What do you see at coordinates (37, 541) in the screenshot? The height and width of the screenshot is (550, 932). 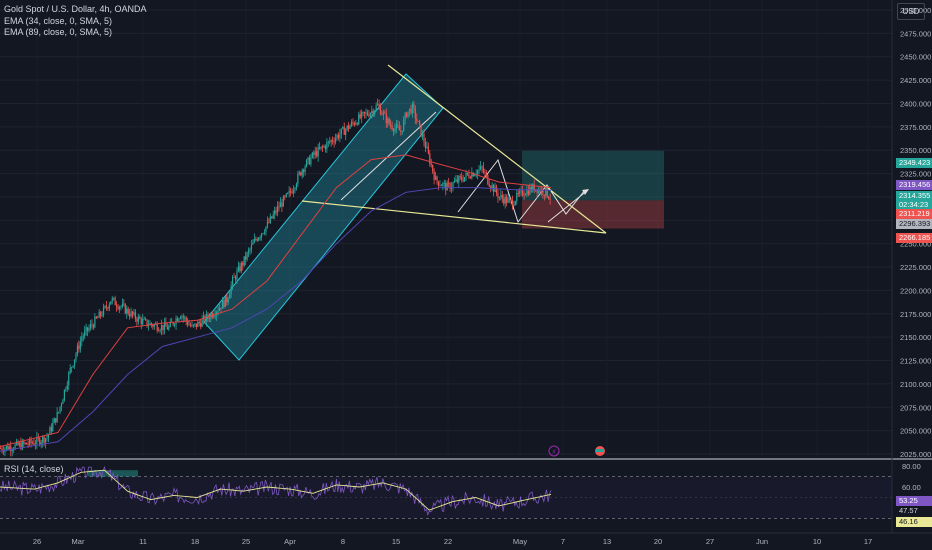 I see `time-axis-label: 26` at bounding box center [37, 541].